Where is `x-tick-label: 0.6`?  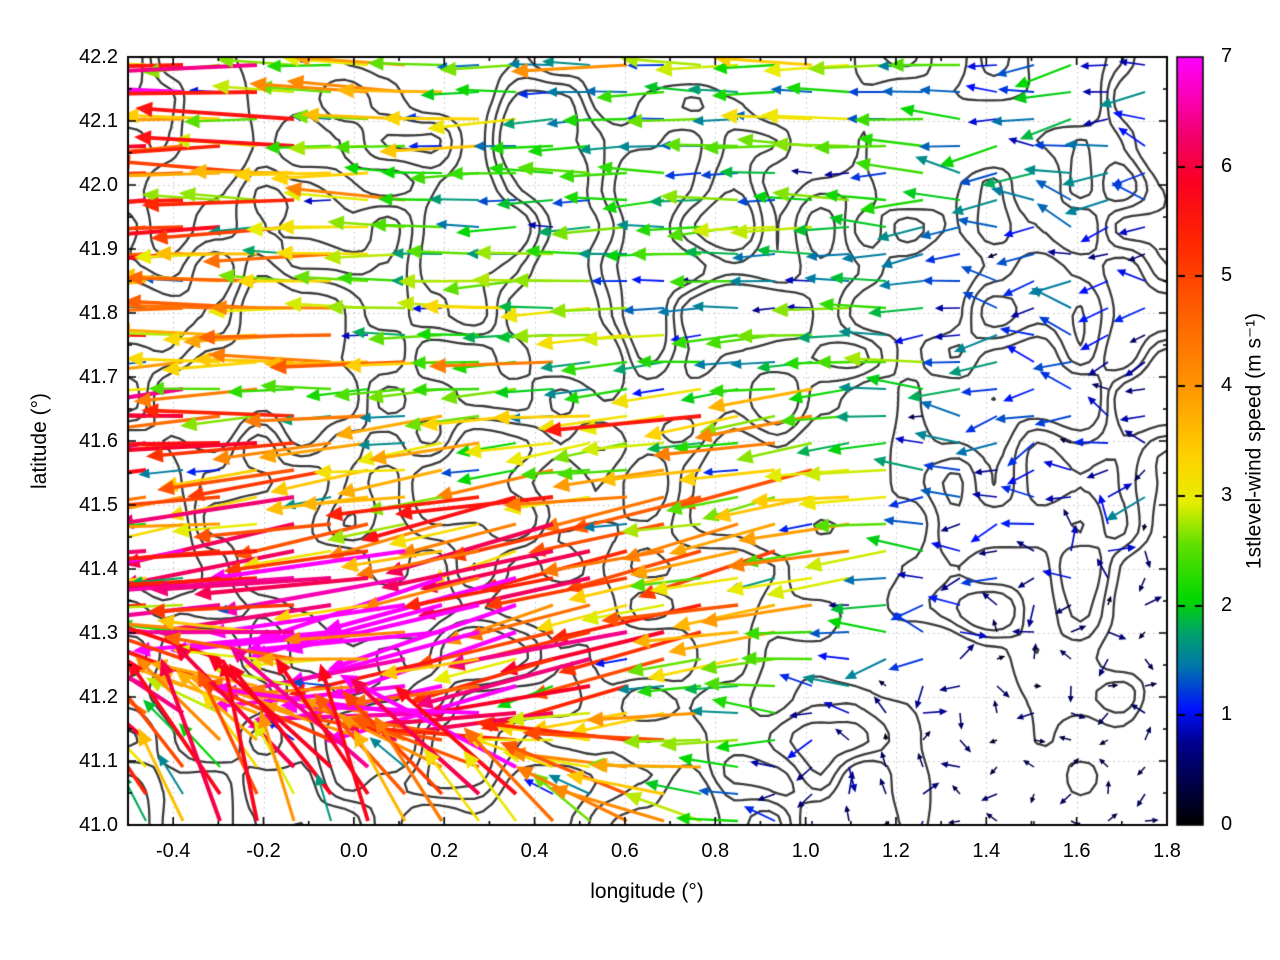 x-tick-label: 0.6 is located at coordinates (625, 851).